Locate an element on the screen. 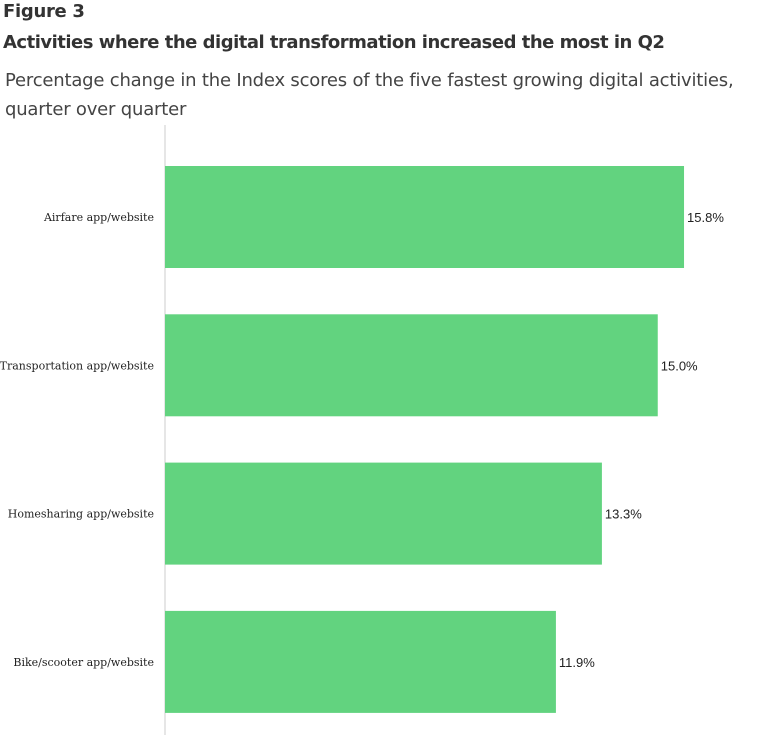 The height and width of the screenshot is (735, 762). value-label-airfare-app-website: 15.8% is located at coordinates (705, 217).